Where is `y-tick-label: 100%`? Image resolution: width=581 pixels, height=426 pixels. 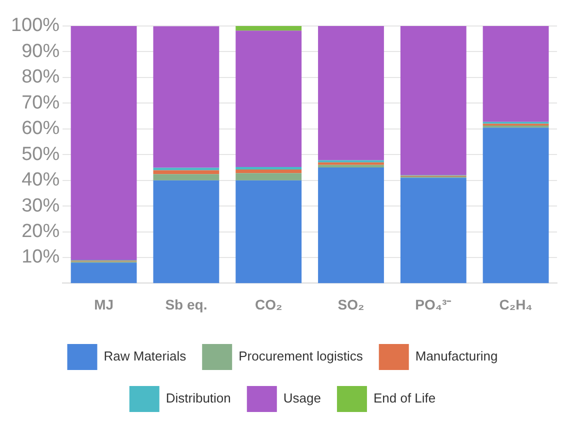 y-tick-label: 100% is located at coordinates (35, 25).